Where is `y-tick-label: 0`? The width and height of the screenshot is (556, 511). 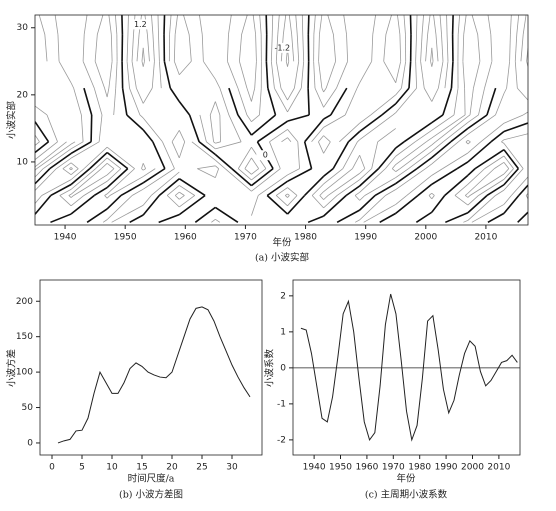
y-tick-label: 0 is located at coordinates (30, 443).